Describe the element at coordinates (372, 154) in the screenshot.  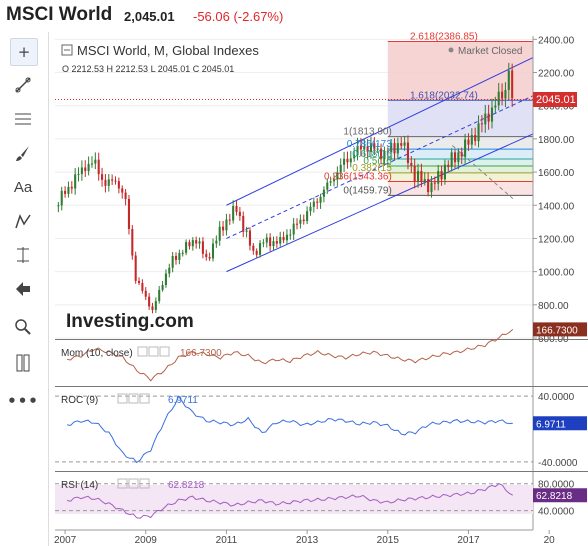
I see `fib-level-label: 0.618(16` at that location.